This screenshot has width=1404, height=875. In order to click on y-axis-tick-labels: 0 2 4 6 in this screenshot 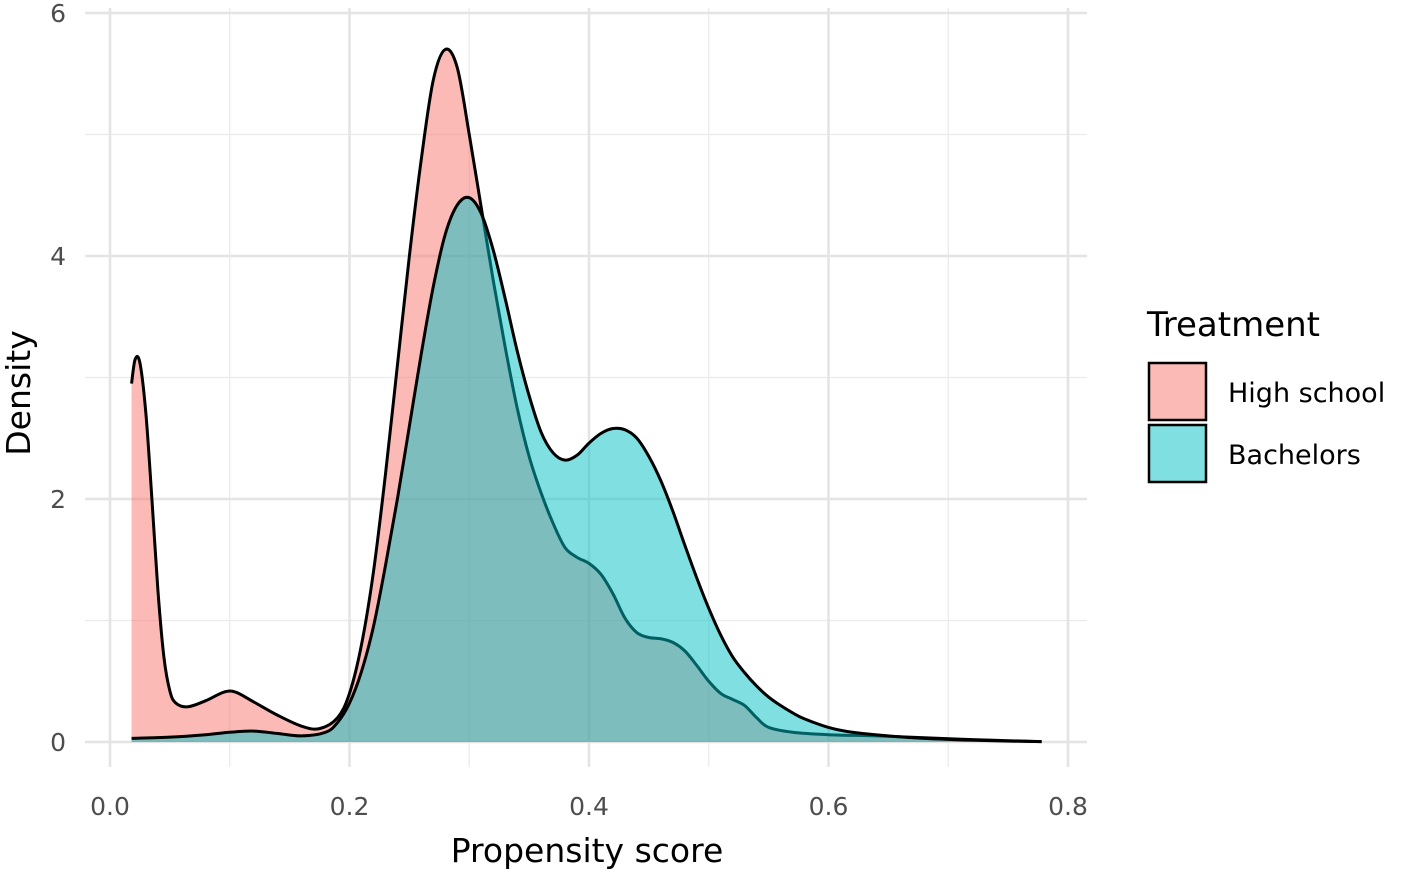, I will do `click(58, 378)`.